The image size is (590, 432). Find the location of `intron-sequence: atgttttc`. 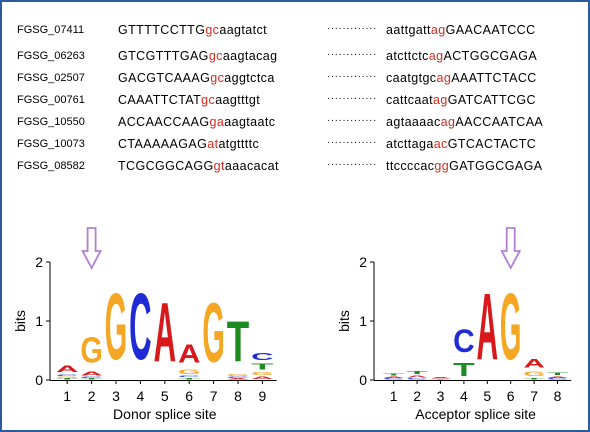

intron-sequence: atgttttc is located at coordinates (239, 144).